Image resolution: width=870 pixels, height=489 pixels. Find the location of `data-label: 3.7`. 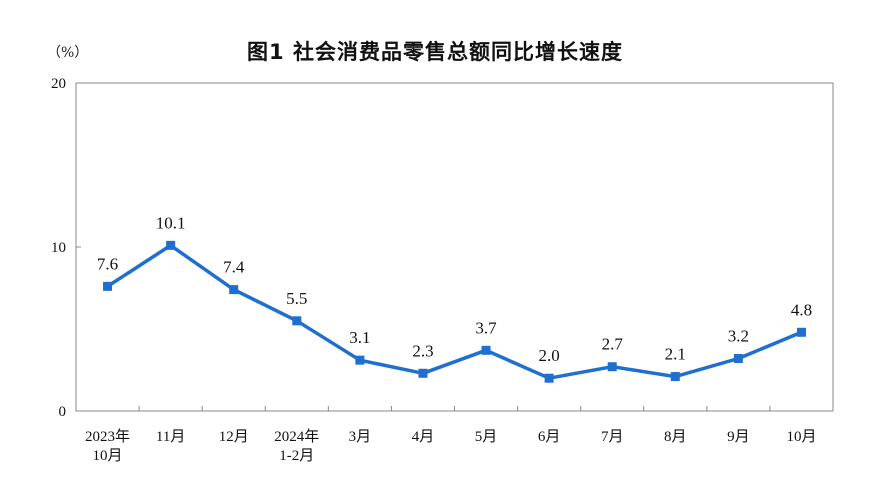

data-label: 3.7 is located at coordinates (486, 327).